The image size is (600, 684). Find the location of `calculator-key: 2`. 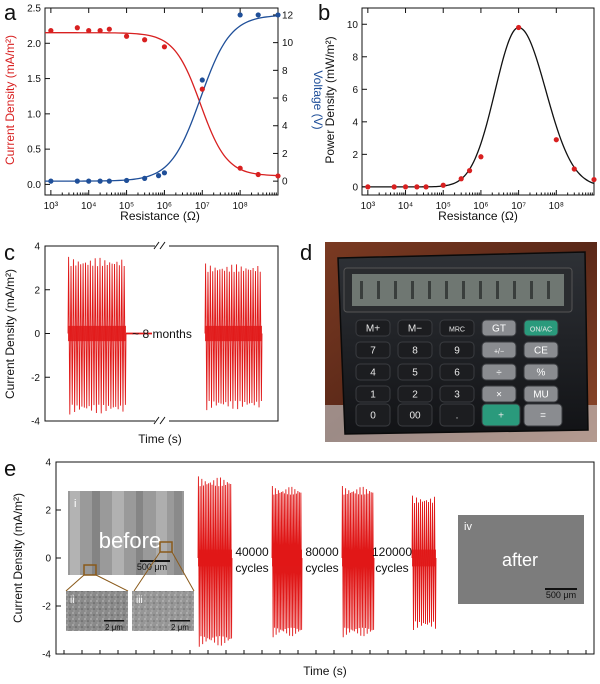

calculator-key: 2 is located at coordinates (415, 394).